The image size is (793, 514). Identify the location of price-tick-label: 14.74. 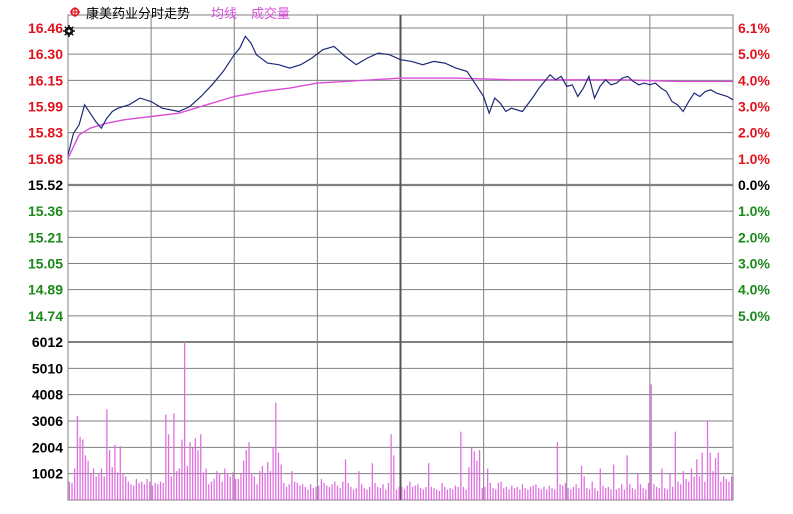
(45, 316).